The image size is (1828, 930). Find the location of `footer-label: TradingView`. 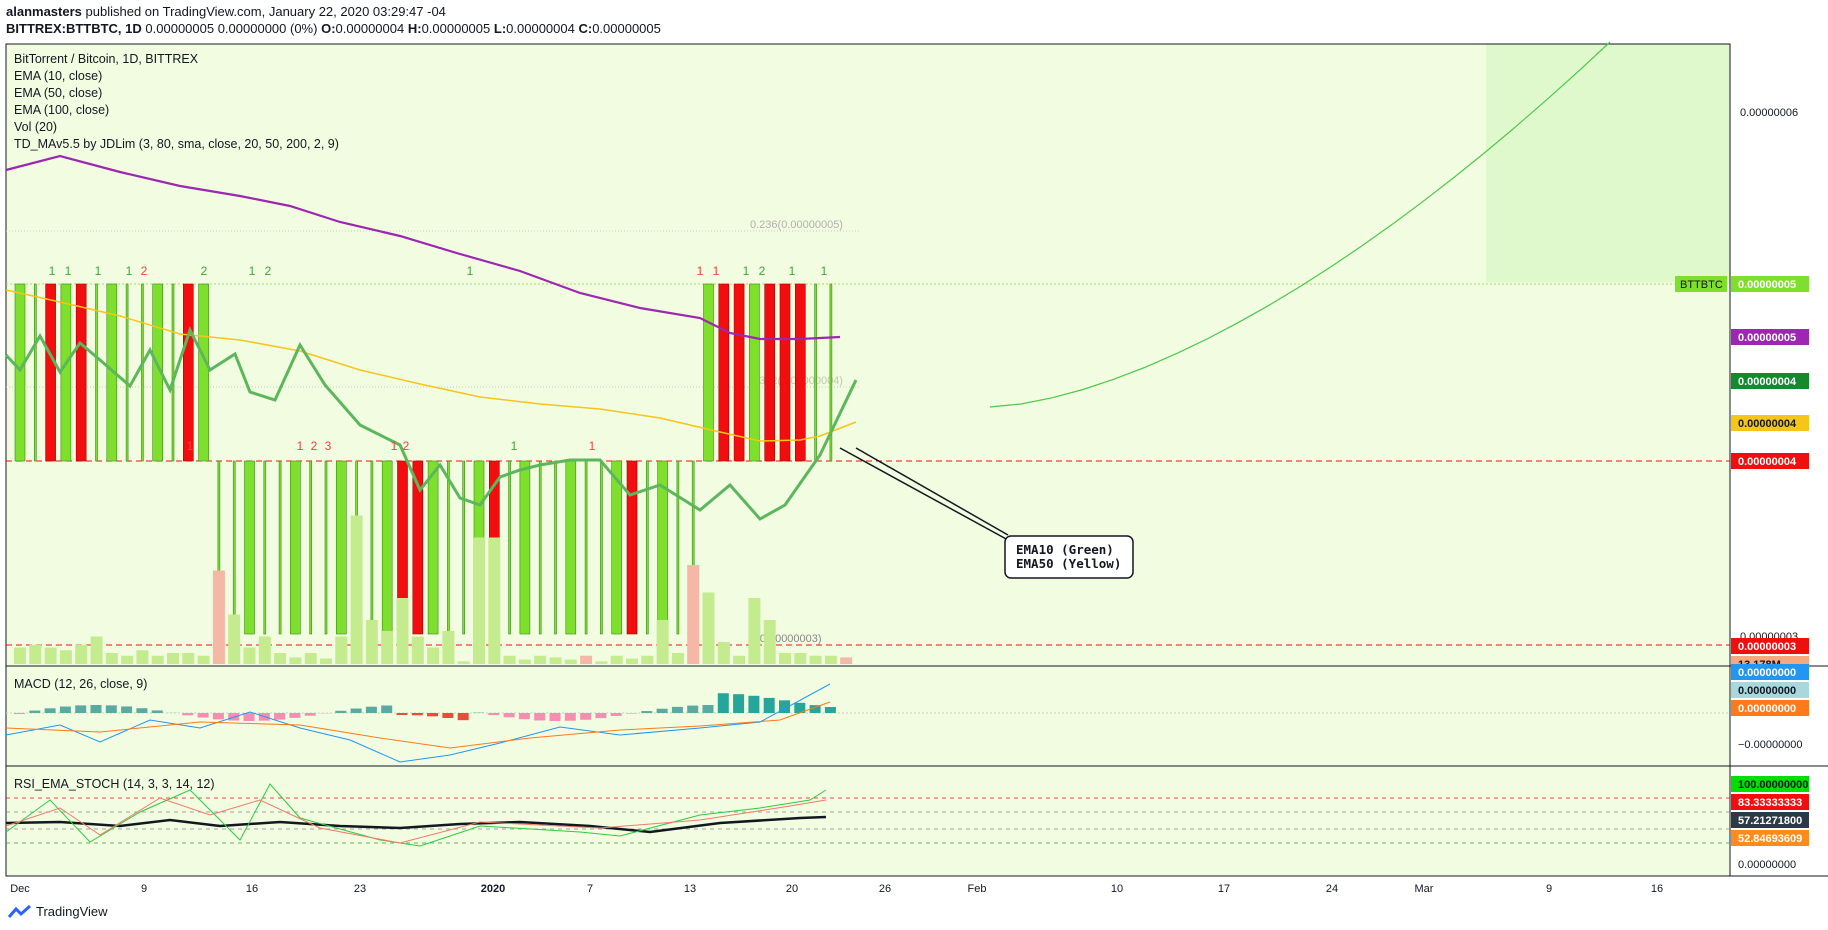

footer-label: TradingView is located at coordinates (72, 911).